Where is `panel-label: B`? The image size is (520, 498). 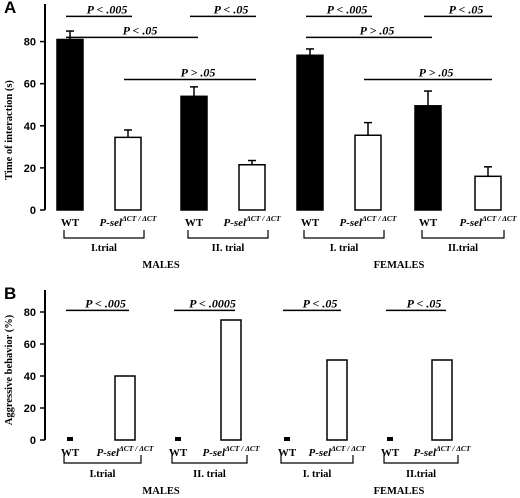
panel-label: B is located at coordinates (10, 293).